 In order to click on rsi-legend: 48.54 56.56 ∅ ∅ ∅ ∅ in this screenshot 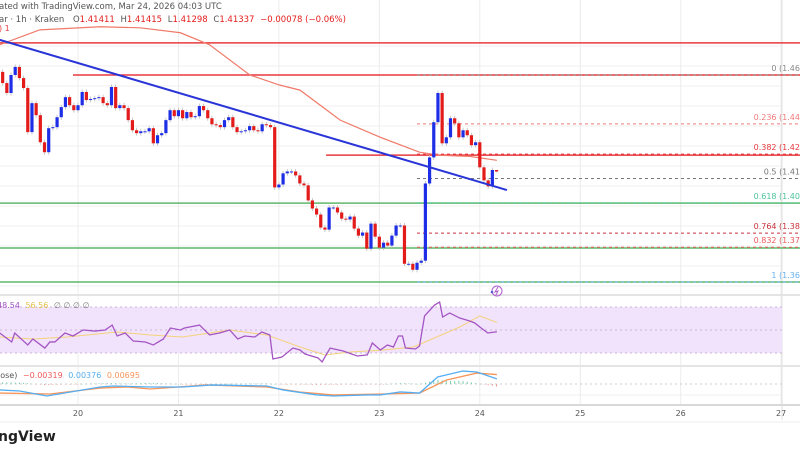, I will do `click(44, 305)`.